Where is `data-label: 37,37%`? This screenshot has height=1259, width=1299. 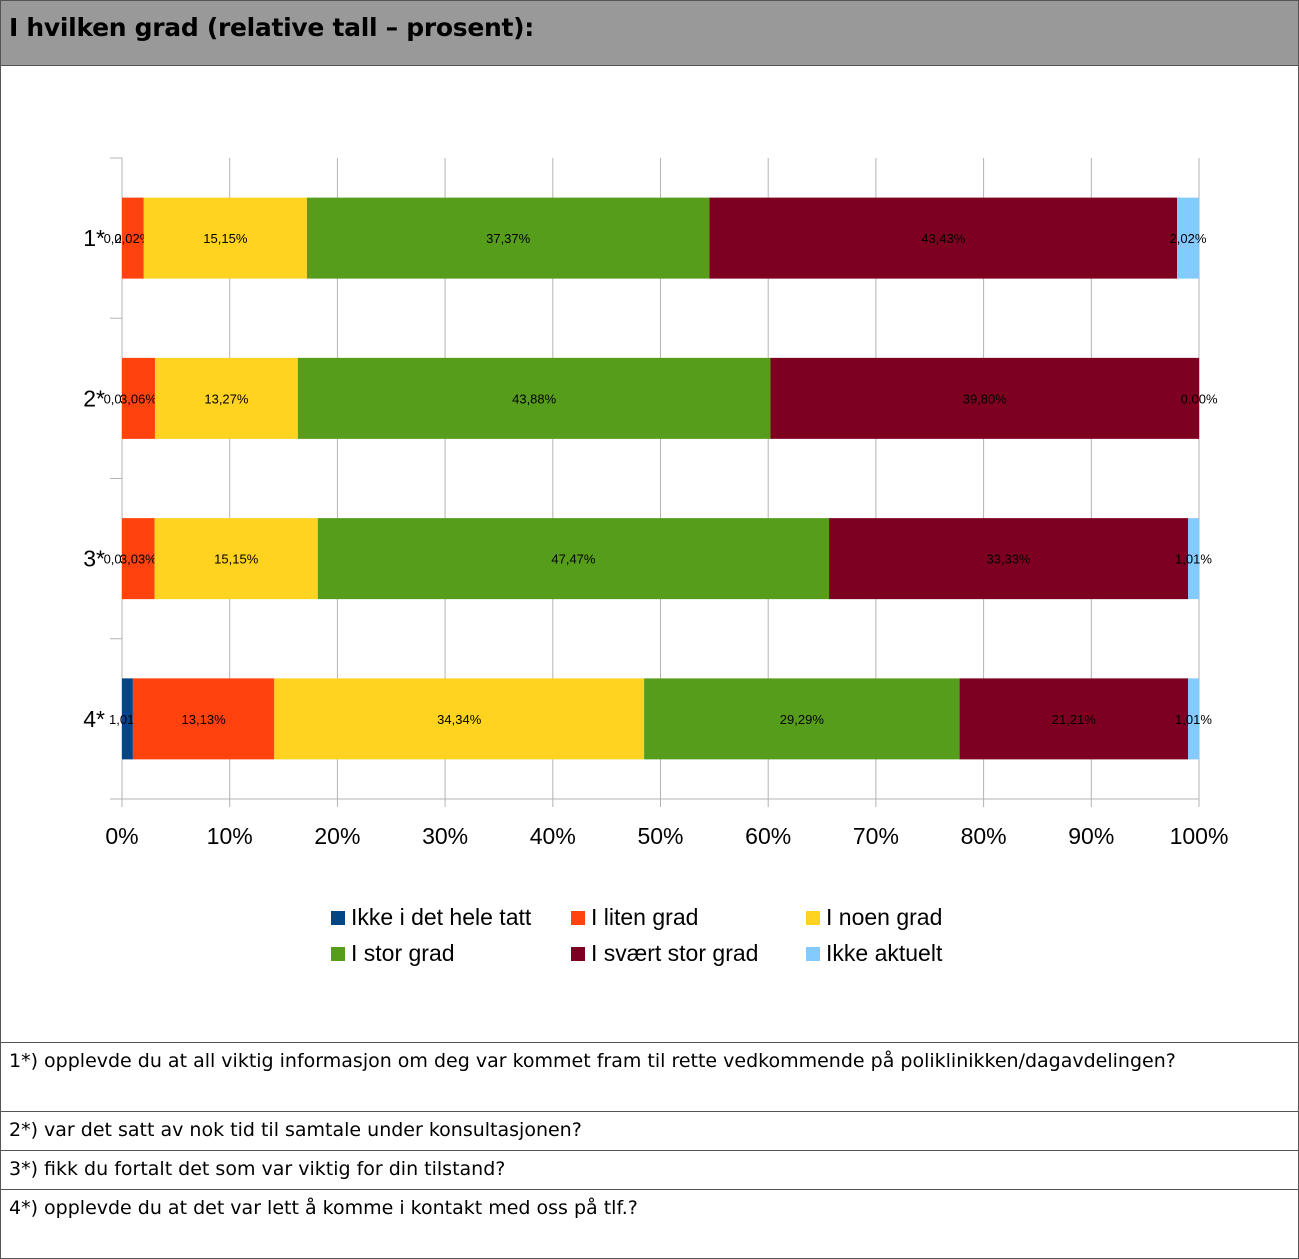 data-label: 37,37% is located at coordinates (508, 238).